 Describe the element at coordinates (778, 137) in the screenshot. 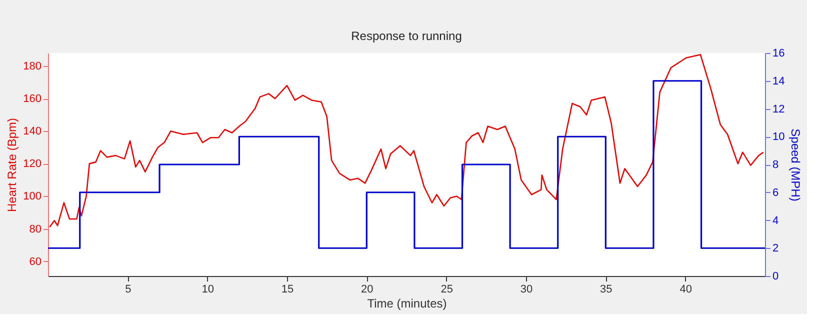

I see `y2-tick-label: 10` at that location.